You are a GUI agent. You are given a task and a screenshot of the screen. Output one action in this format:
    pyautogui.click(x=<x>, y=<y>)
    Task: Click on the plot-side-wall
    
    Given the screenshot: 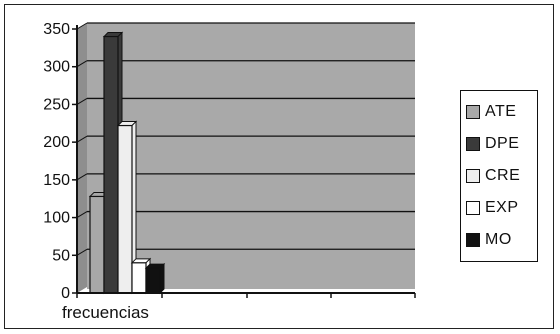 What is the action you would take?
    pyautogui.click(x=82, y=158)
    